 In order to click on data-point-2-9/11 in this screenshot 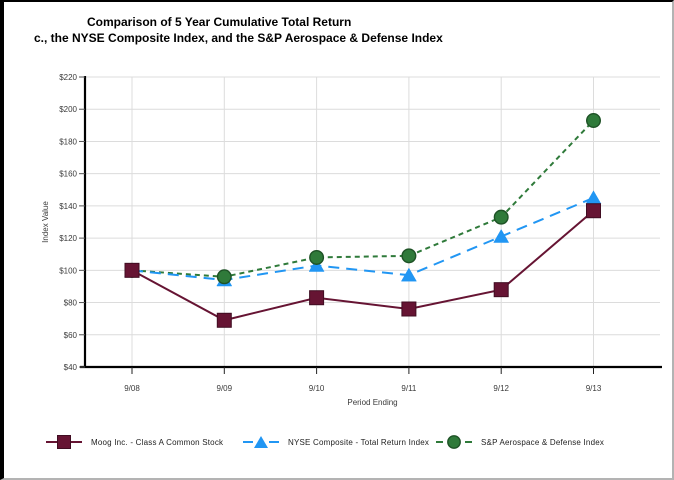, I will do `click(409, 256)`.